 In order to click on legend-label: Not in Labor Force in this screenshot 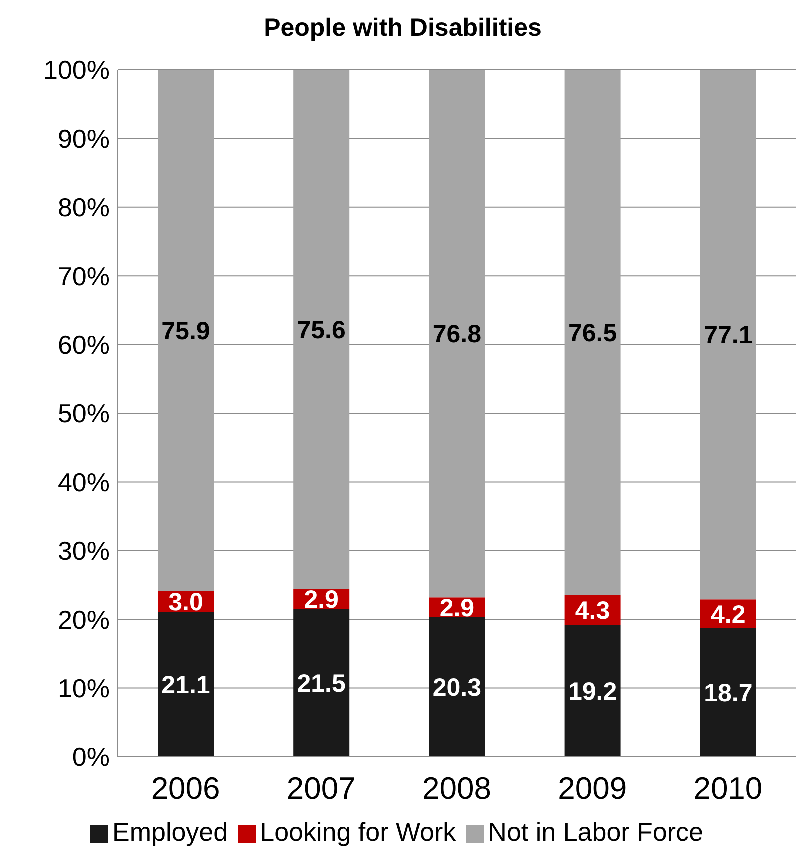, I will do `click(596, 832)`.